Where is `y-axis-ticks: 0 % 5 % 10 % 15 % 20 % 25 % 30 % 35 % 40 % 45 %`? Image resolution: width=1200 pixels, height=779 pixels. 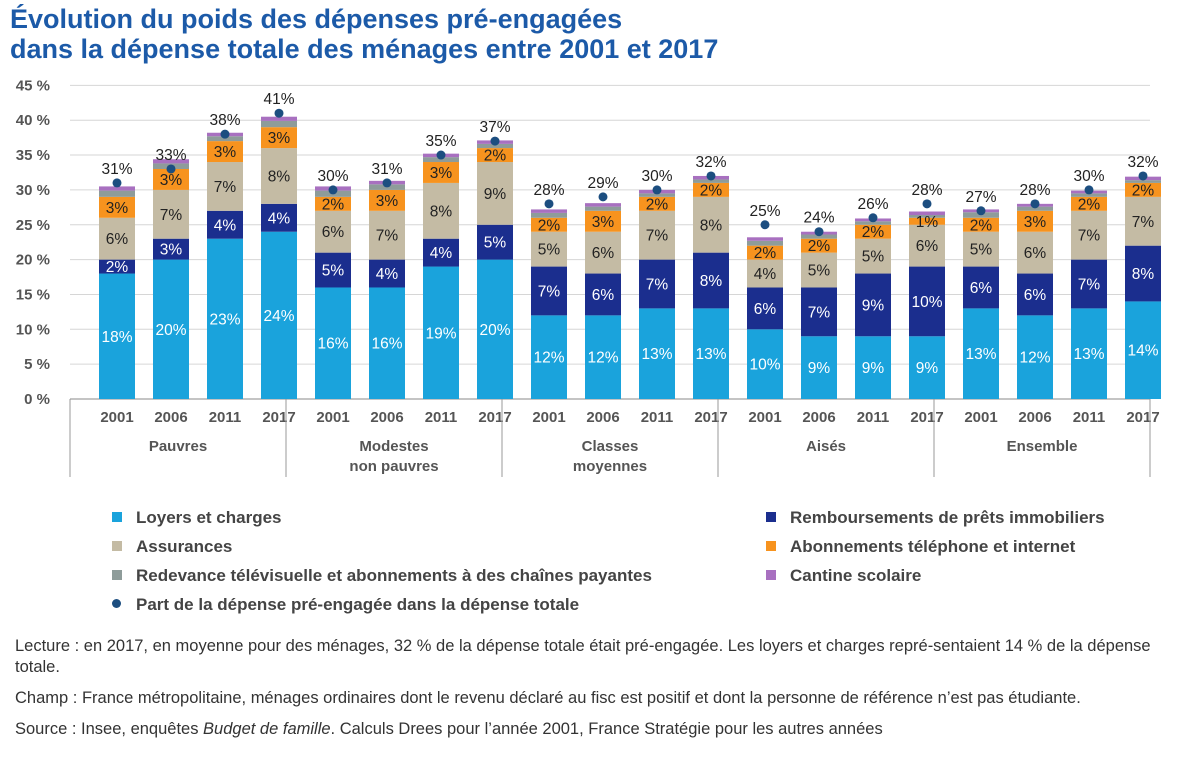
y-axis-ticks: 0 % 5 % 10 % 15 % 20 % 25 % 30 % 35 % 40 % 45 % is located at coordinates (33, 242).